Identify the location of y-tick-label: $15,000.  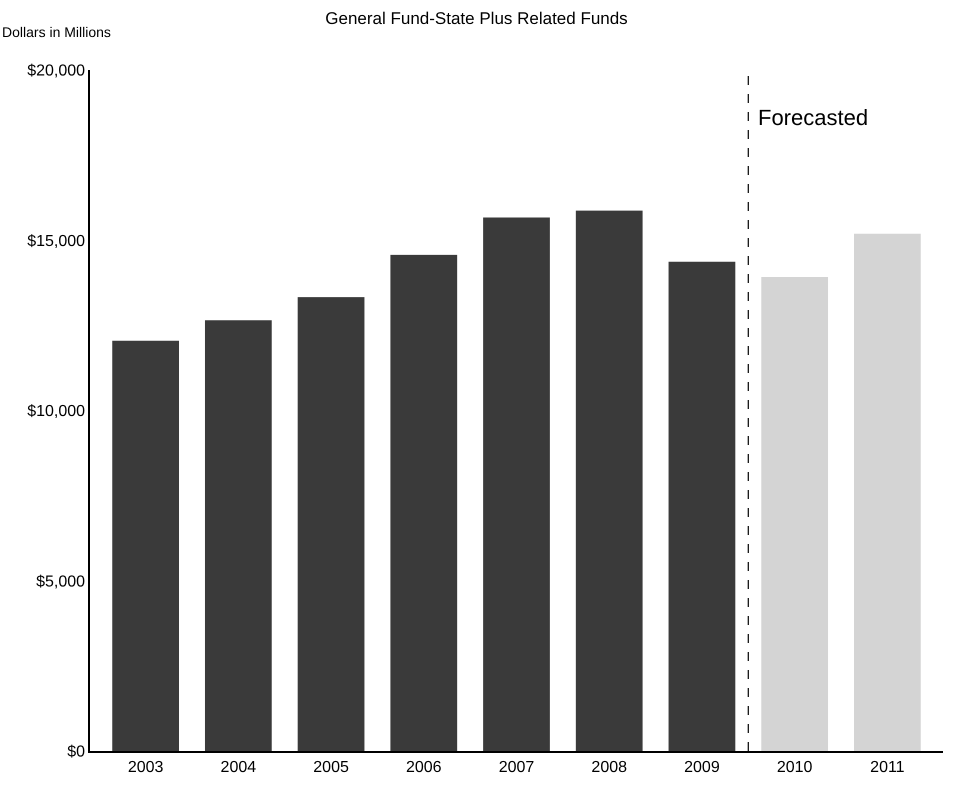
(56, 241).